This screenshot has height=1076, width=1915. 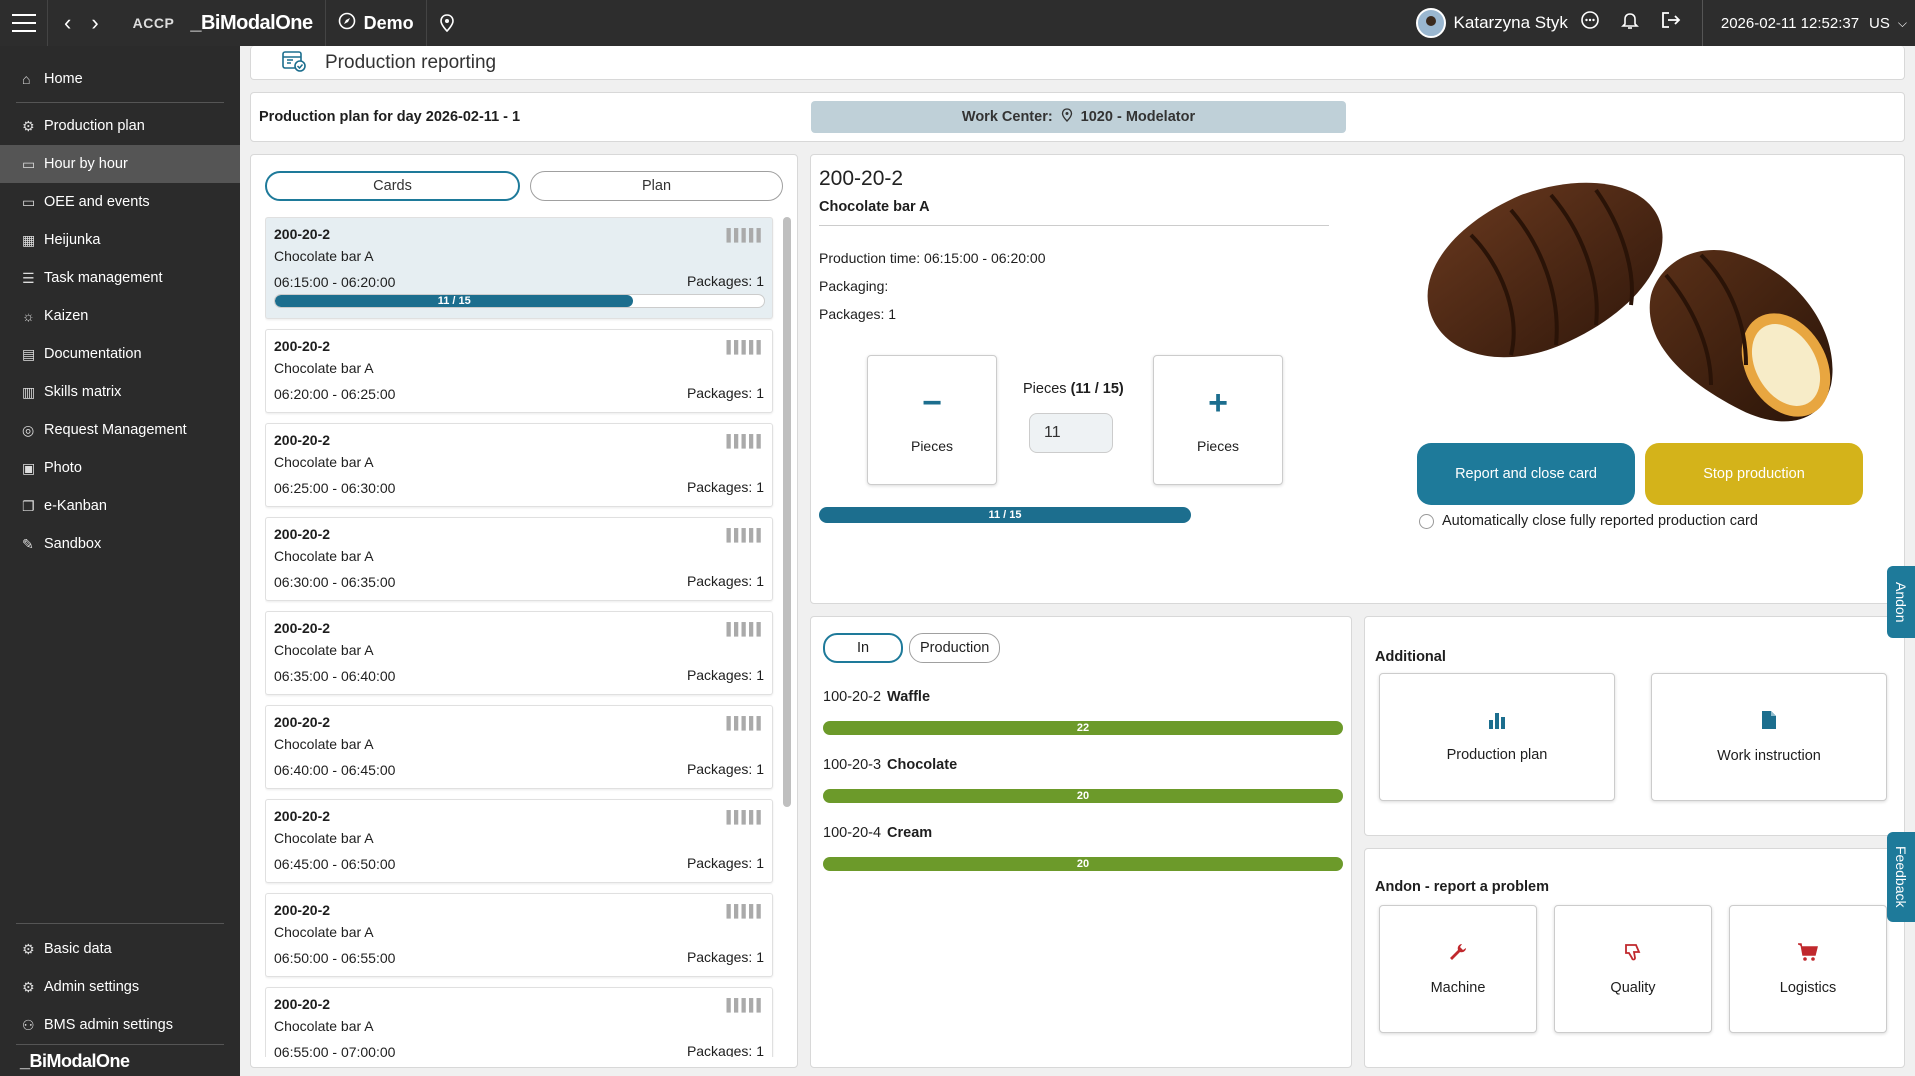 What do you see at coordinates (1497, 737) in the screenshot?
I see `production-plan-tile: Production plan` at bounding box center [1497, 737].